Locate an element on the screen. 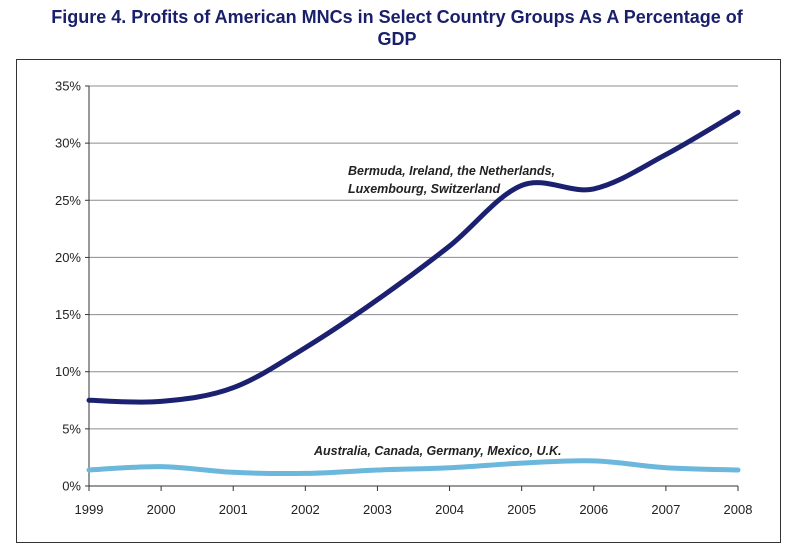 The height and width of the screenshot is (551, 794). y-tick-label: 30% is located at coordinates (68, 143).